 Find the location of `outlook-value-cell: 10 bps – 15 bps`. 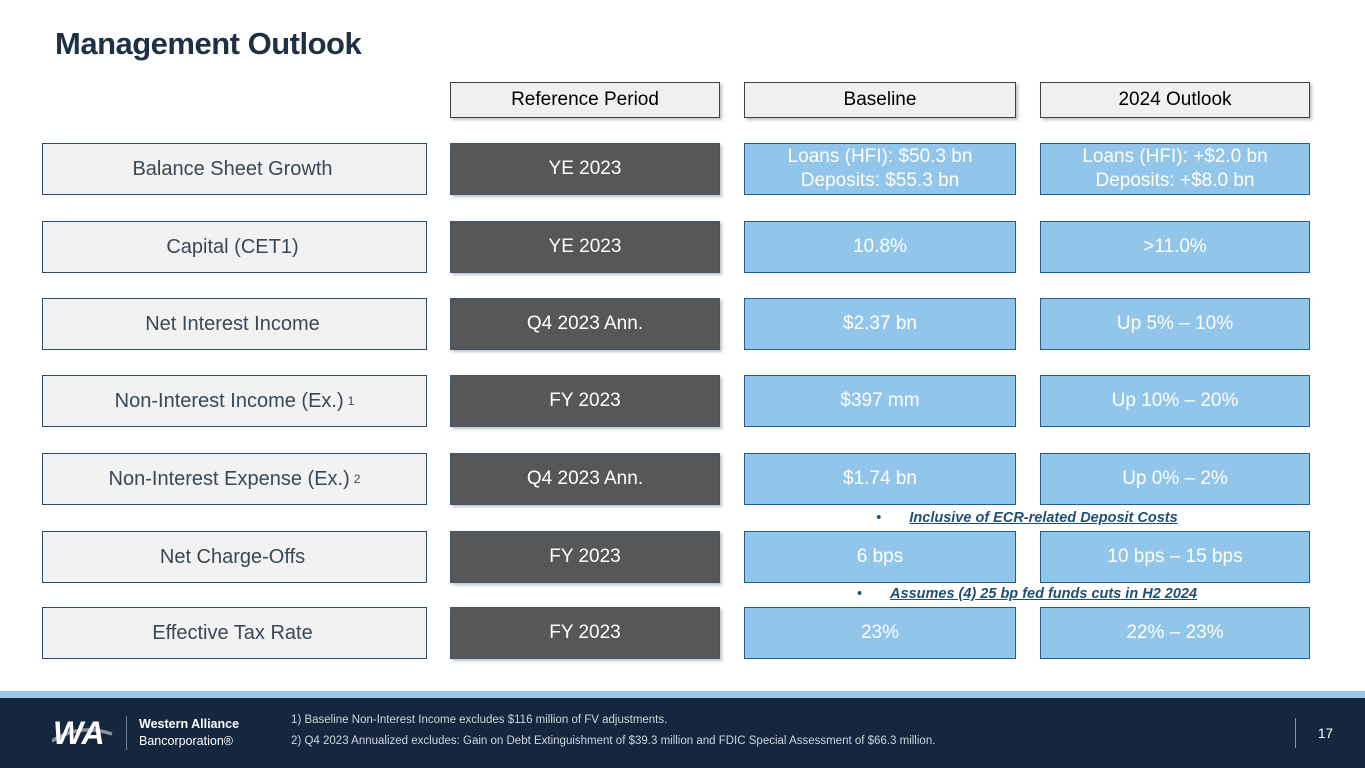

outlook-value-cell: 10 bps – 15 bps is located at coordinates (1175, 557).